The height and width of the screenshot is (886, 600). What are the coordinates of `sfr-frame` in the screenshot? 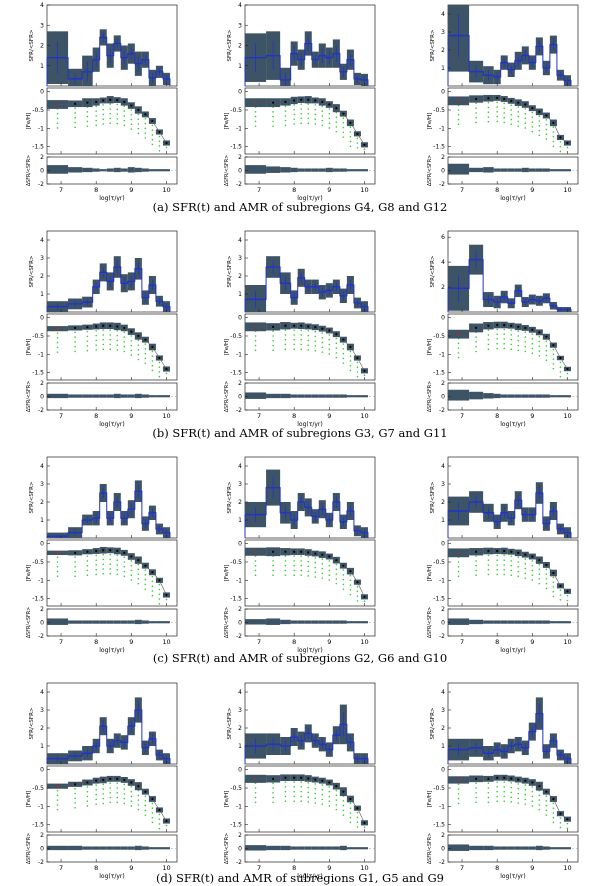 It's located at (310, 723).